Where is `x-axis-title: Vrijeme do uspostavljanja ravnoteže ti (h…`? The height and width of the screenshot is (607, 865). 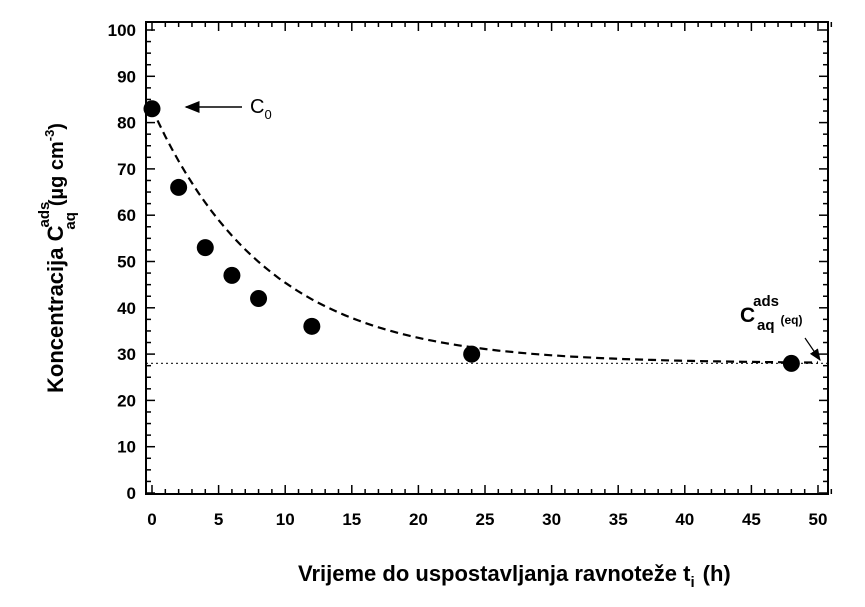 x-axis-title: Vrijeme do uspostavljanja ravnoteže ti (h… is located at coordinates (514, 576).